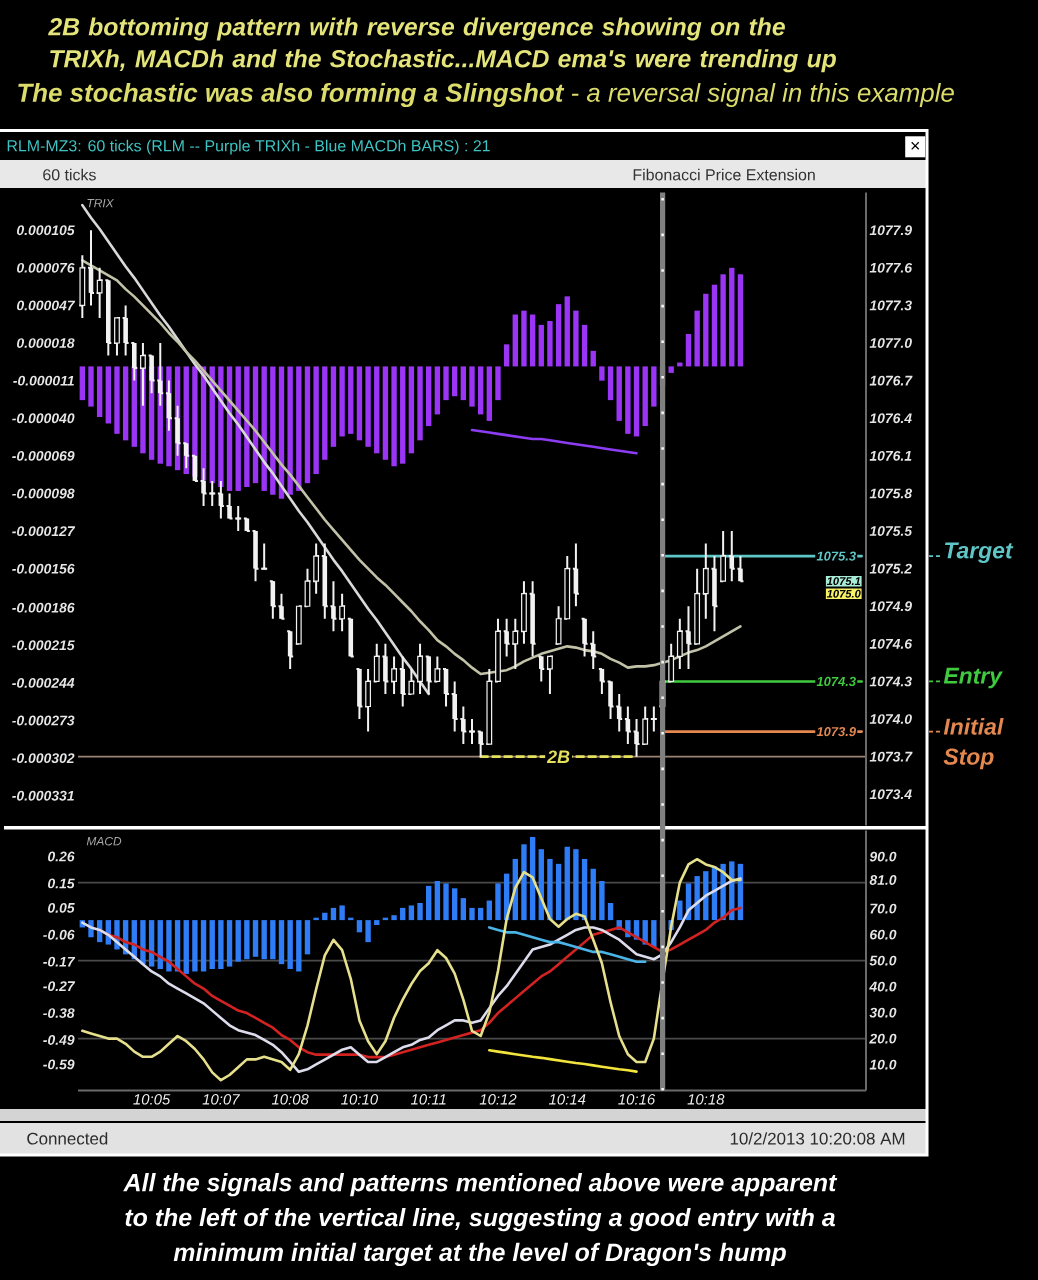 This screenshot has width=1038, height=1280. I want to click on text: 10/2/2013 10:20:08 AM, so click(817, 1138).